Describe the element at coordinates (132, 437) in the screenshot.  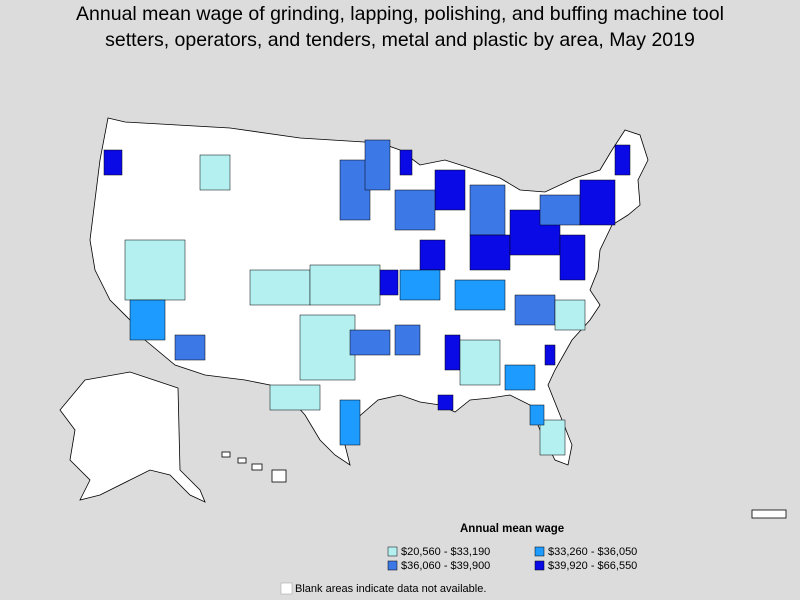
I see `alaska` at that location.